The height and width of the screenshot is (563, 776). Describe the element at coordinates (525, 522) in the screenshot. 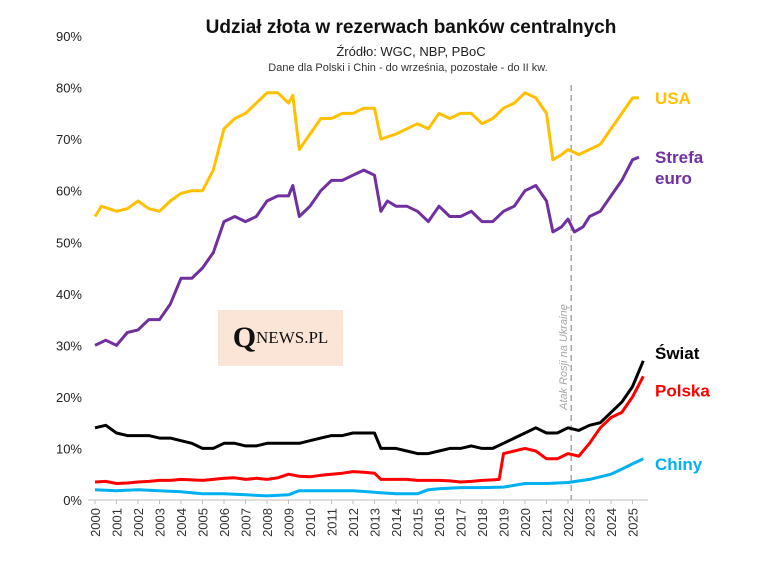

I see `x-tick-label: 2020` at that location.